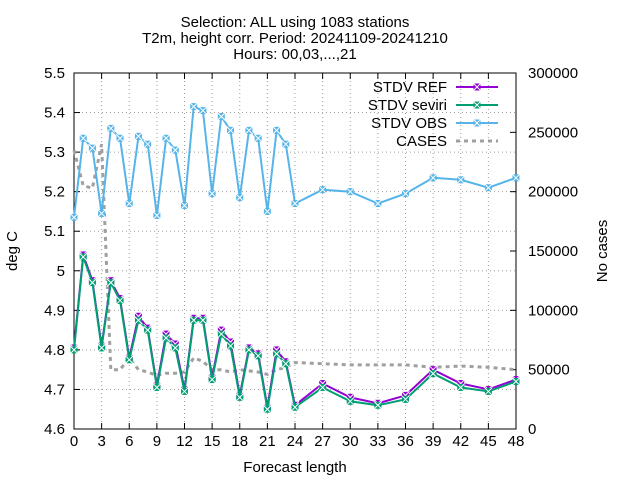  I want to click on legend-marker-stdv-seviri-cross, so click(477, 105).